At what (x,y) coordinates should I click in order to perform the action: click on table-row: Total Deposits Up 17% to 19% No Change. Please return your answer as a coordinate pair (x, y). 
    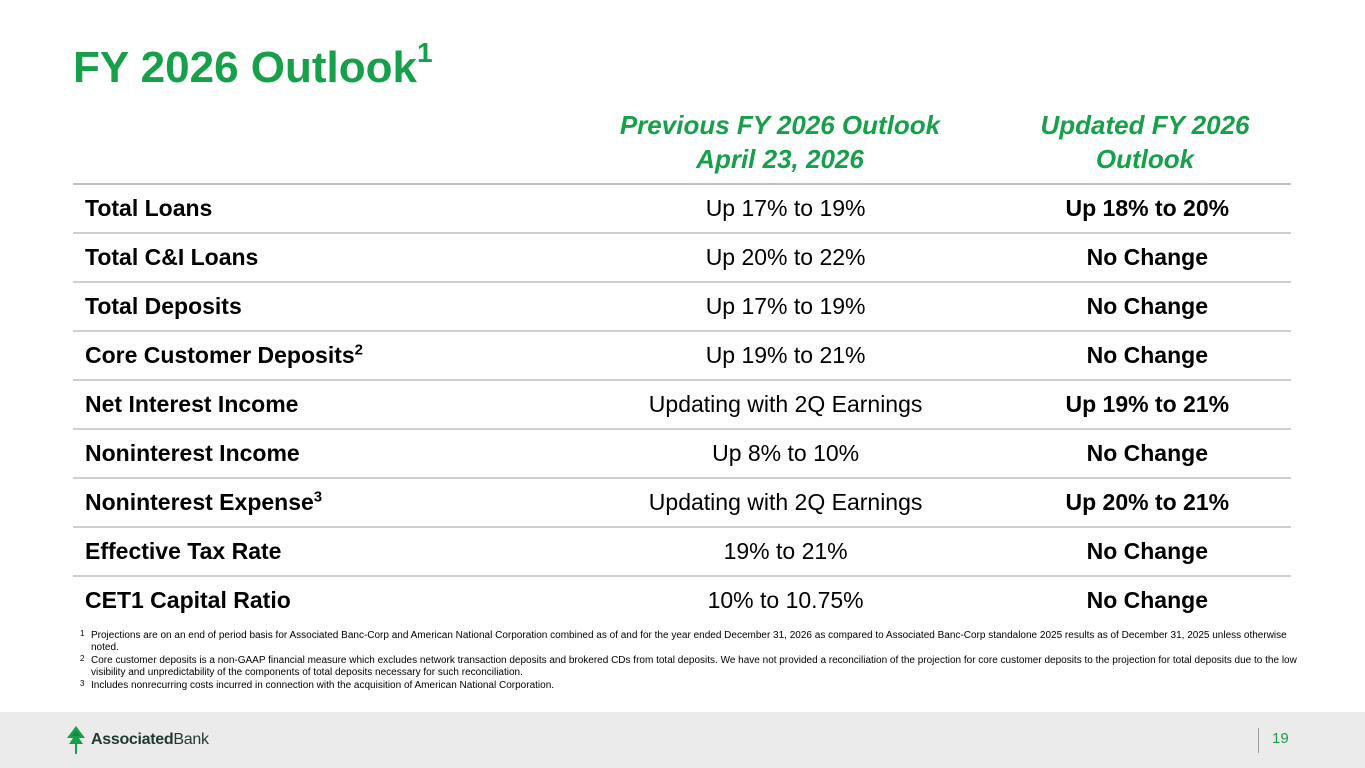
    Looking at the image, I should click on (682, 307).